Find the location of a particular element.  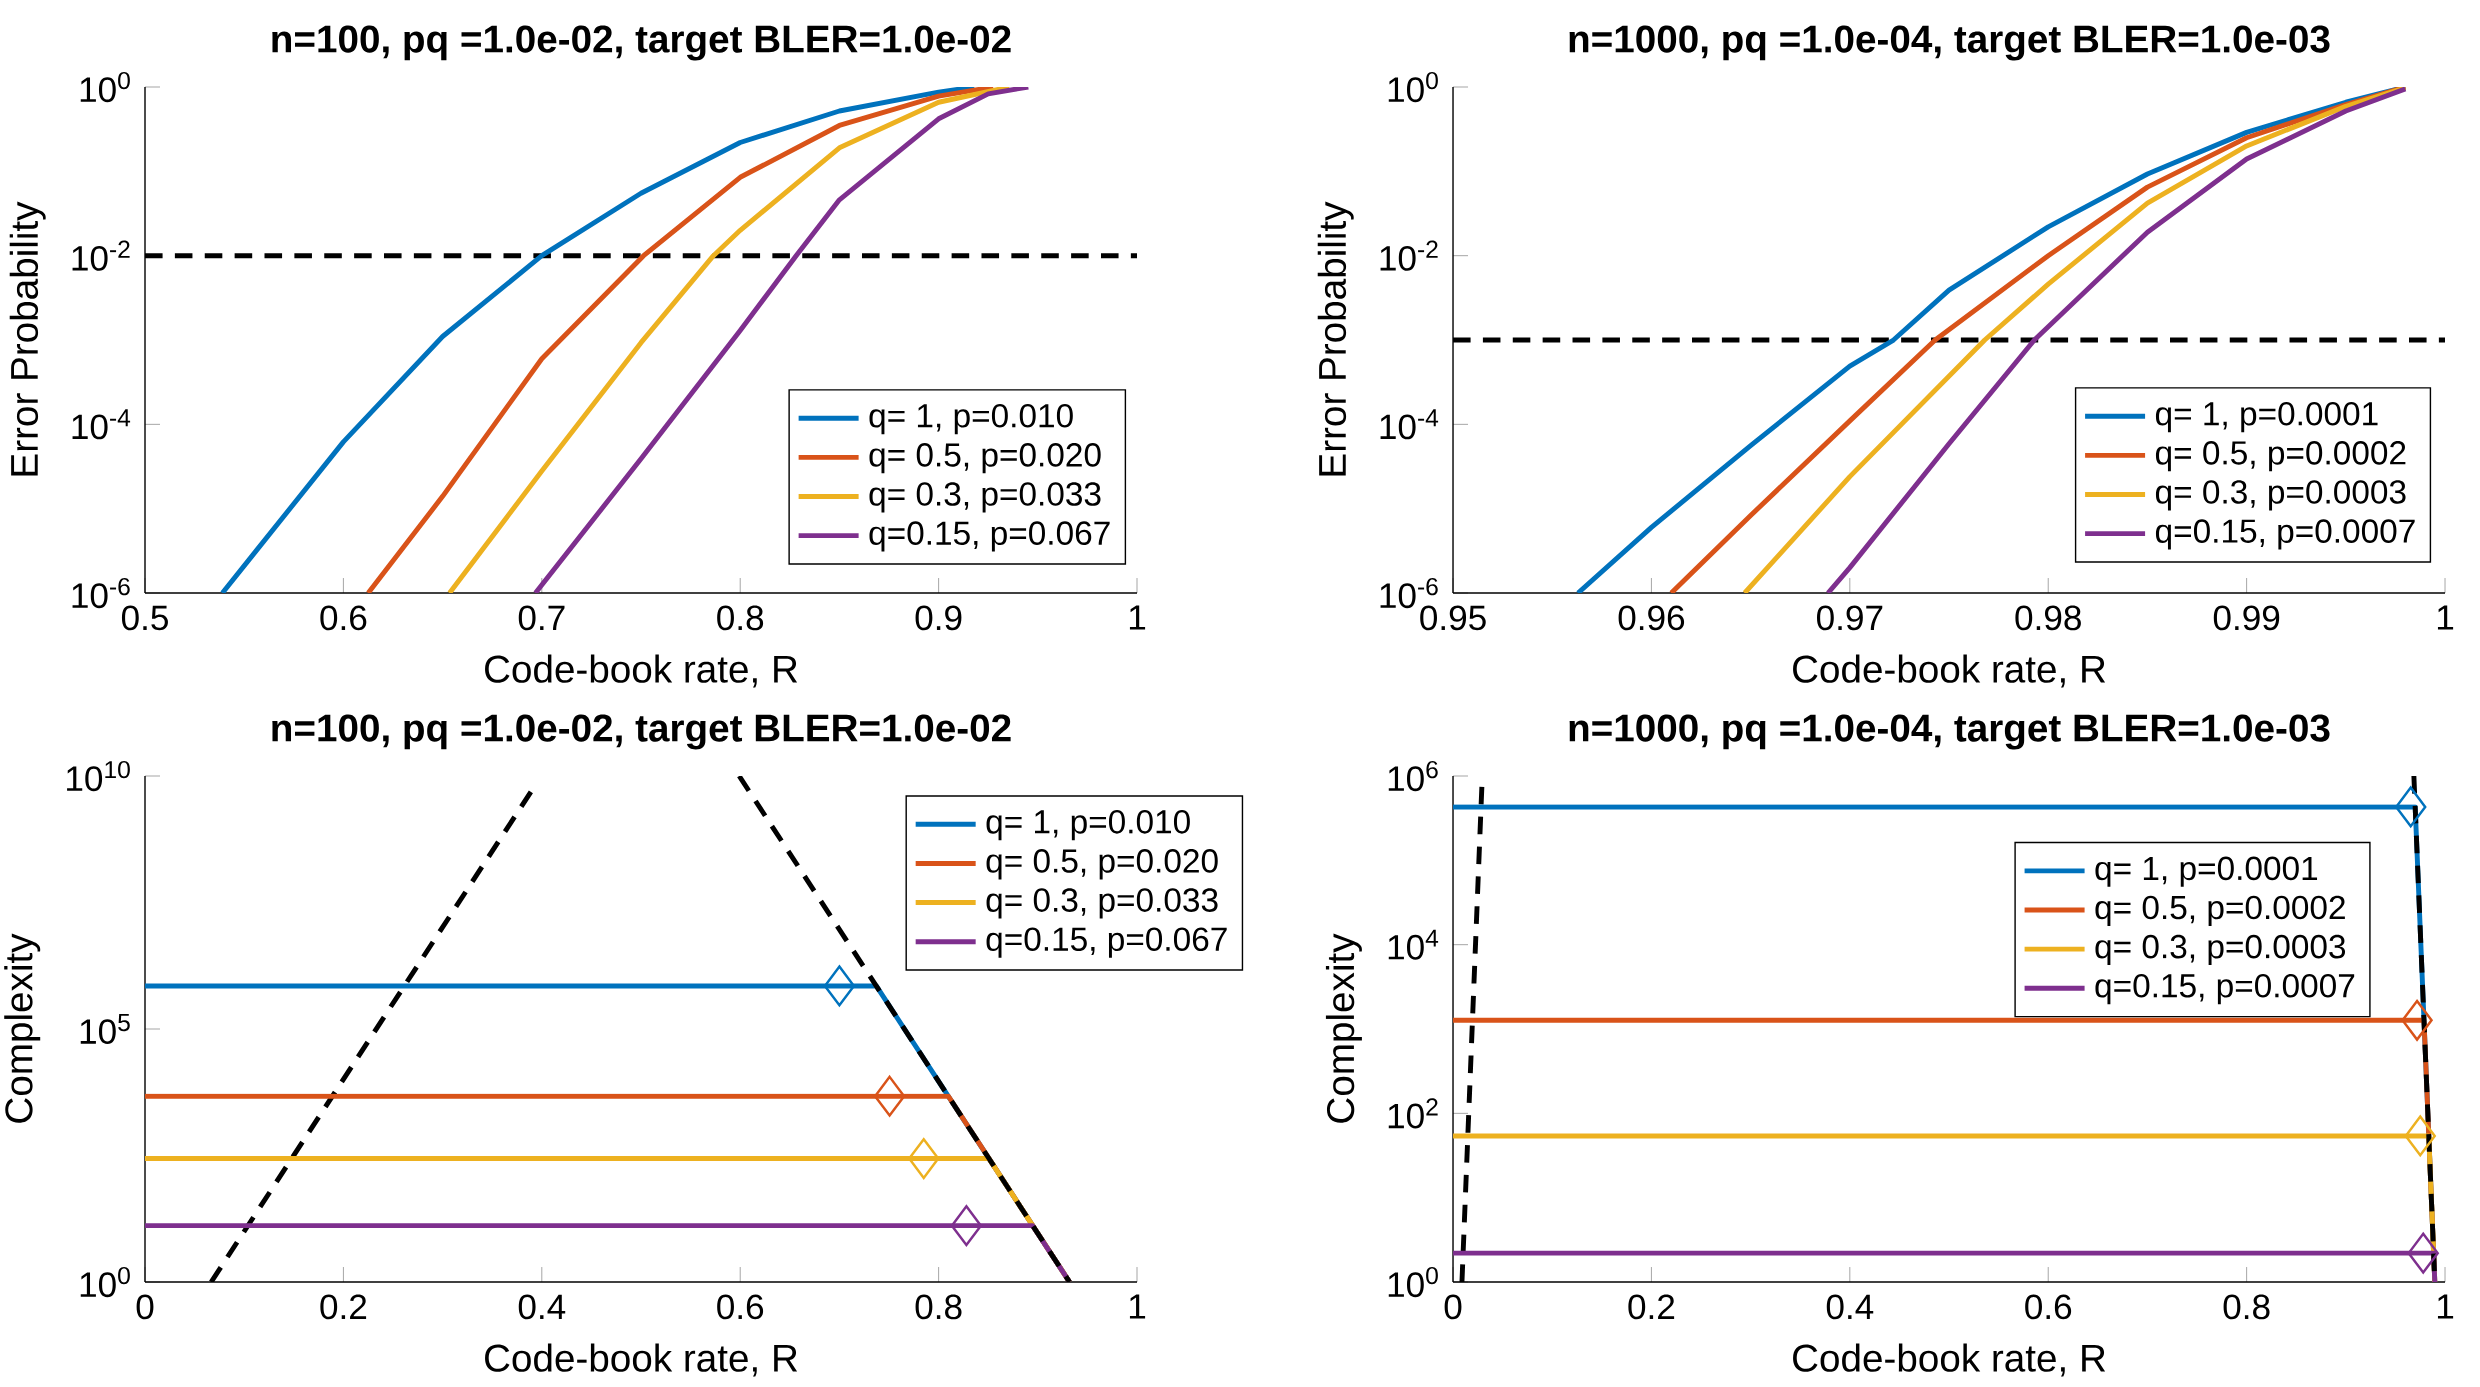

x-tick-label: 0.97 is located at coordinates (1850, 618).